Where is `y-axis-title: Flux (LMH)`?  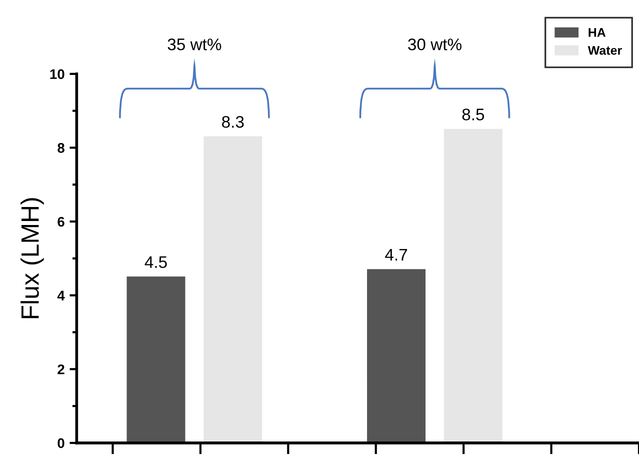 y-axis-title: Flux (LMH) is located at coordinates (32, 258).